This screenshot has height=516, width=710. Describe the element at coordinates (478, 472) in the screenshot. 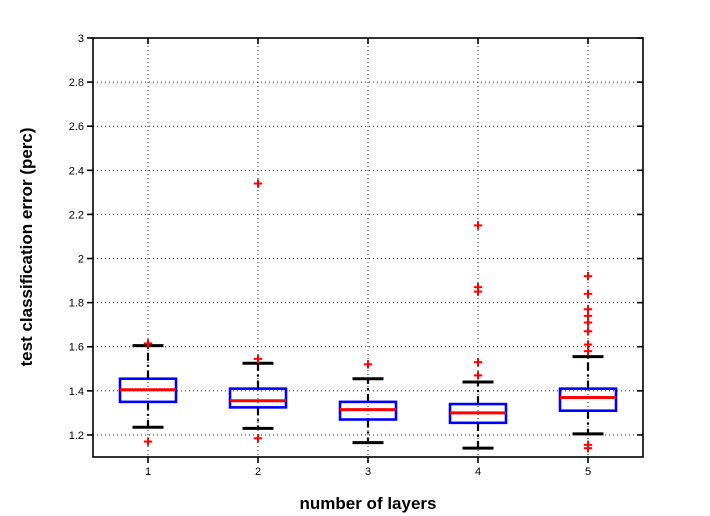

I see `x-tick-label: 4` at that location.